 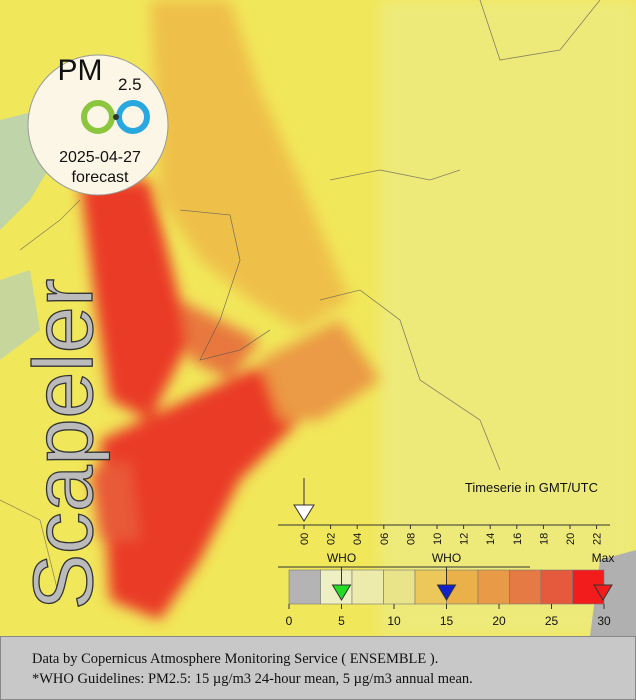 I want to click on logo-dot, so click(x=116, y=117).